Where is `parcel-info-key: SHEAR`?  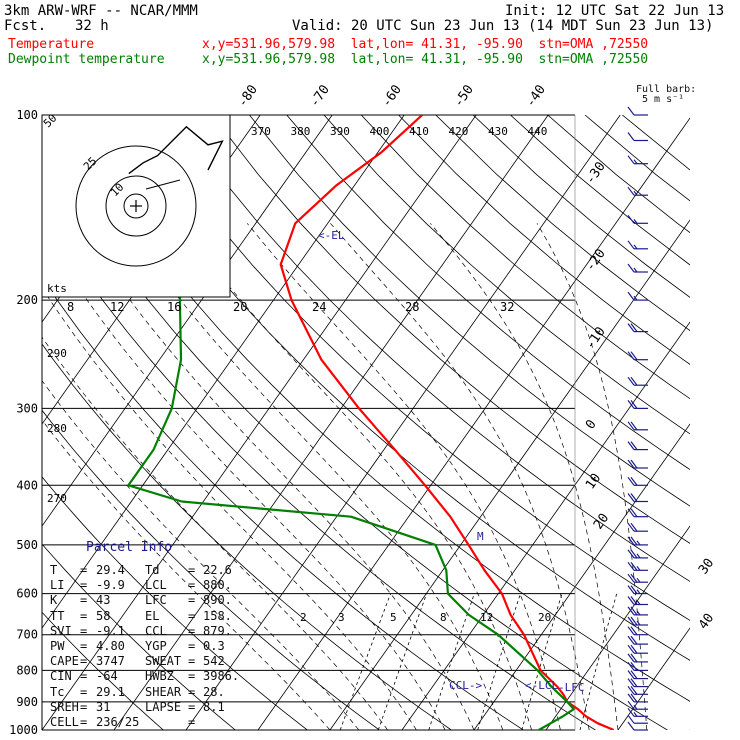 parcel-info-key: SHEAR is located at coordinates (163, 691).